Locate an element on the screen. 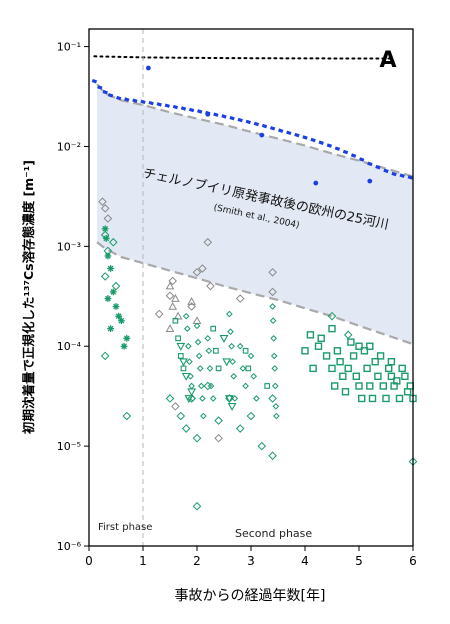 This screenshot has width=450, height=624. reference-band-lower-line is located at coordinates (255, 293).